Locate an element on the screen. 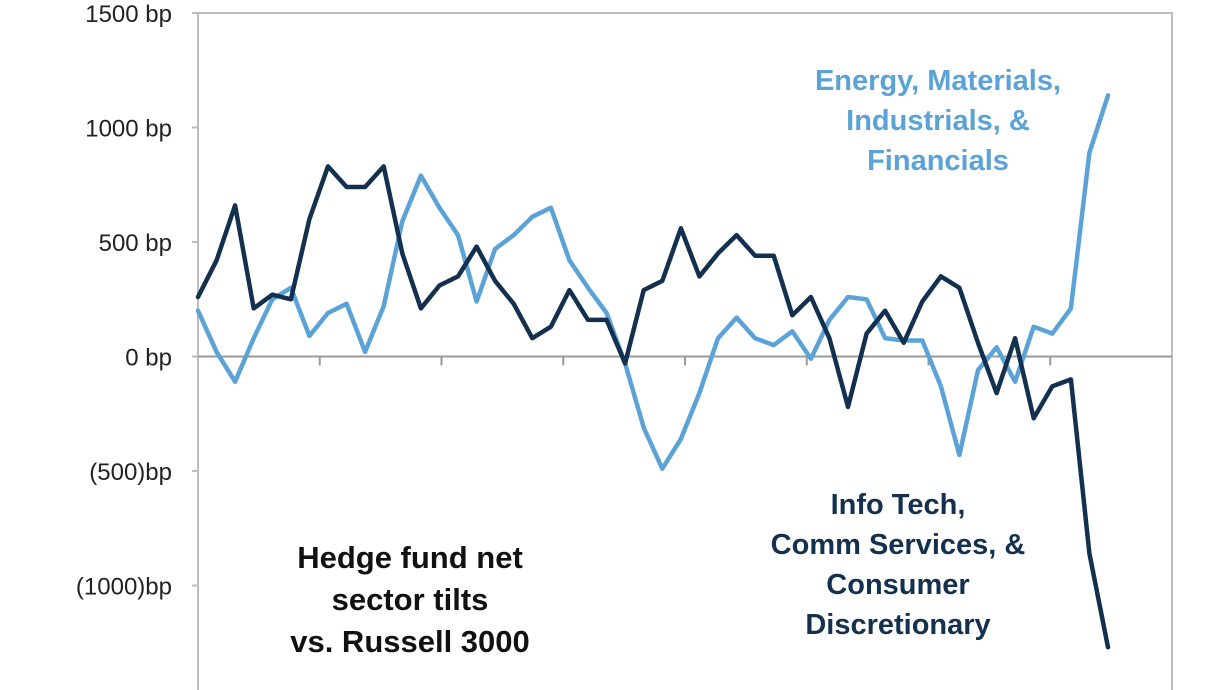 The image size is (1226, 690). y-tick-label: (1500)bp is located at coordinates (124, 689).